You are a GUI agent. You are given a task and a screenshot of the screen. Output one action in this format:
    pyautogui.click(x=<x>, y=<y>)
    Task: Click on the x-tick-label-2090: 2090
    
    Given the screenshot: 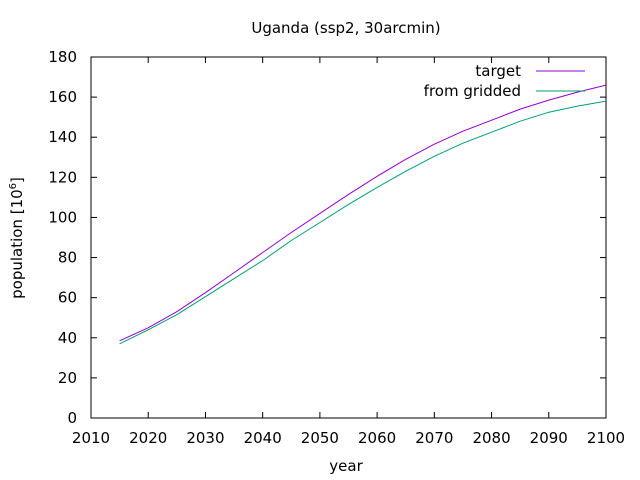 What is the action you would take?
    pyautogui.click(x=549, y=438)
    